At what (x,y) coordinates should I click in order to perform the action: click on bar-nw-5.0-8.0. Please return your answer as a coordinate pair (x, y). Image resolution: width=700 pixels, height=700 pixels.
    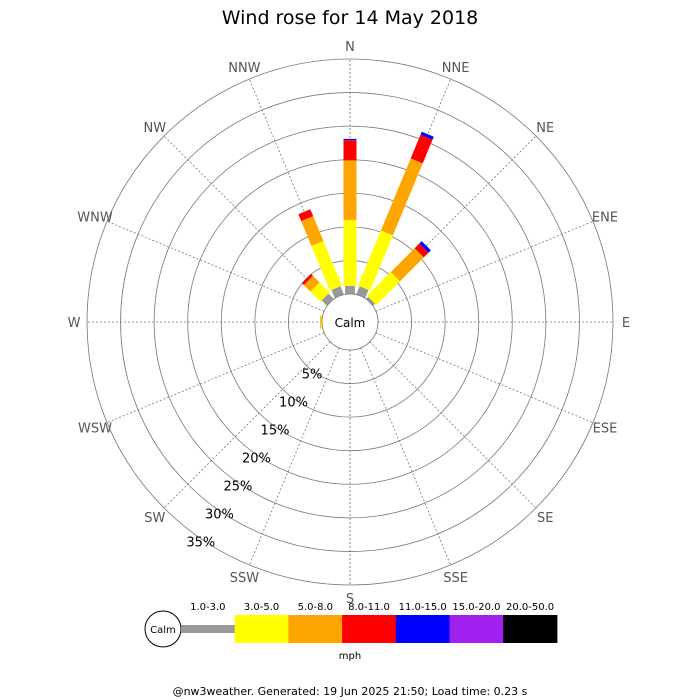
    Looking at the image, I should click on (311, 283).